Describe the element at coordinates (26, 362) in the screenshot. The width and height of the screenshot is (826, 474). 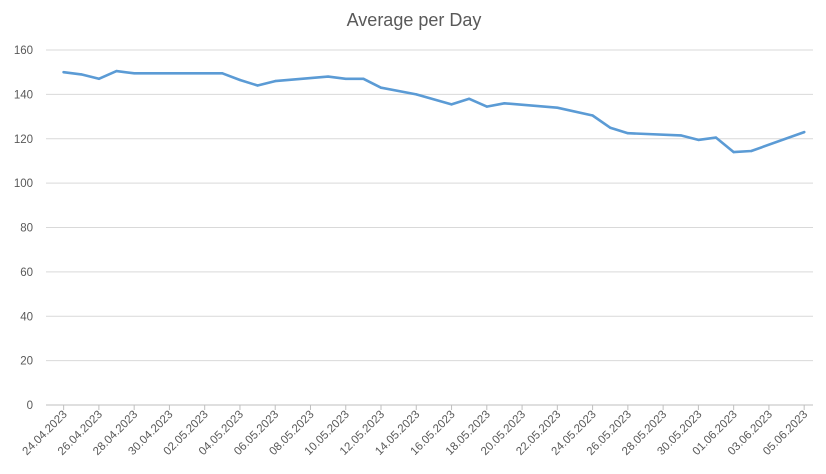
I see `y-tick-label: 20` at that location.